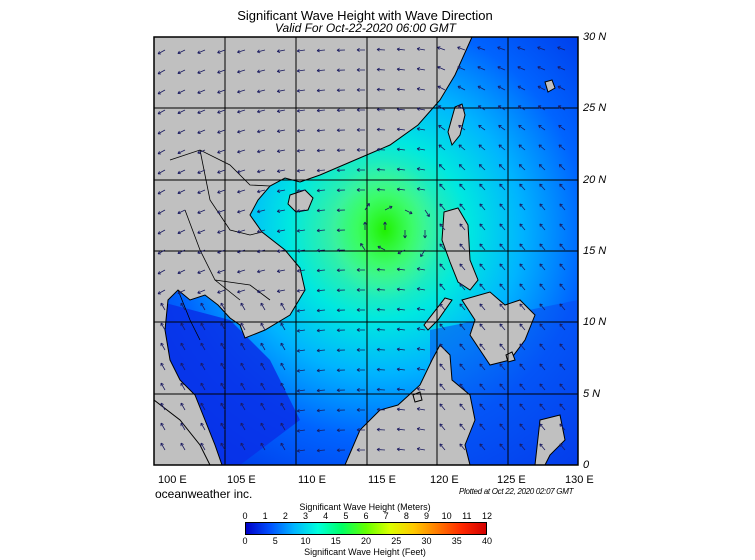  What do you see at coordinates (346, 516) in the screenshot?
I see `meters-tick-5: 5` at bounding box center [346, 516].